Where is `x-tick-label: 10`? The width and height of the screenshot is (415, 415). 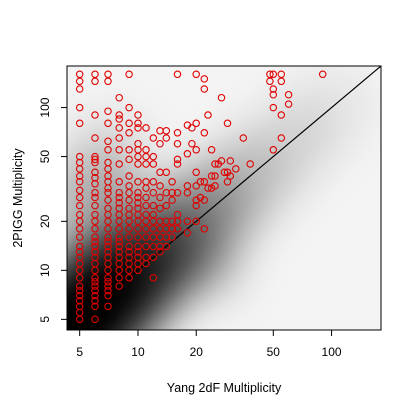 x-tick-label: 10 is located at coordinates (138, 352).